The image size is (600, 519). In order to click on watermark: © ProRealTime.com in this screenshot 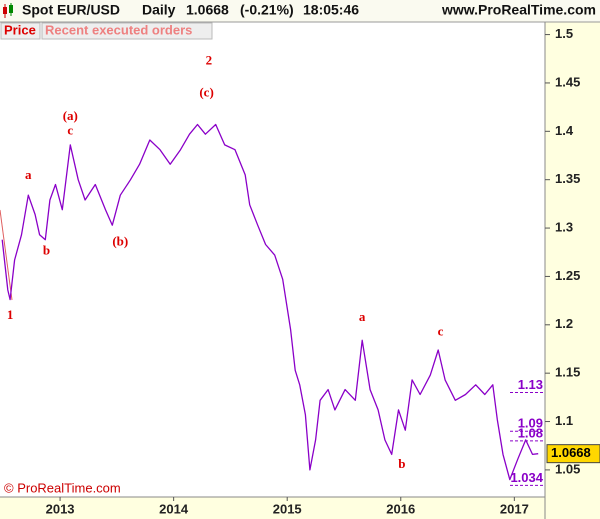, I will do `click(62, 487)`.